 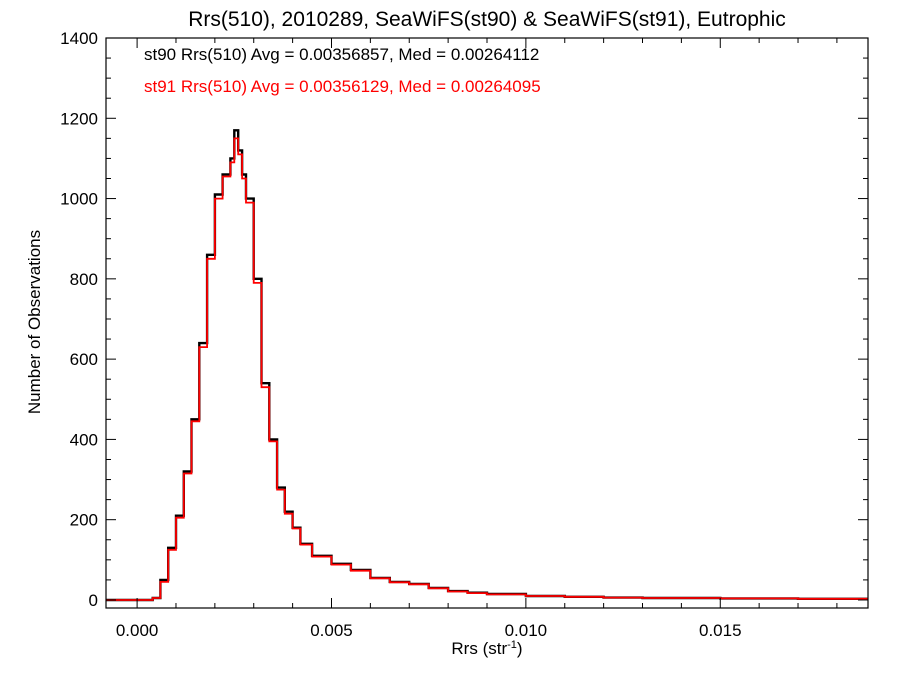 What do you see at coordinates (84, 279) in the screenshot?
I see `y-tick-label: 800` at bounding box center [84, 279].